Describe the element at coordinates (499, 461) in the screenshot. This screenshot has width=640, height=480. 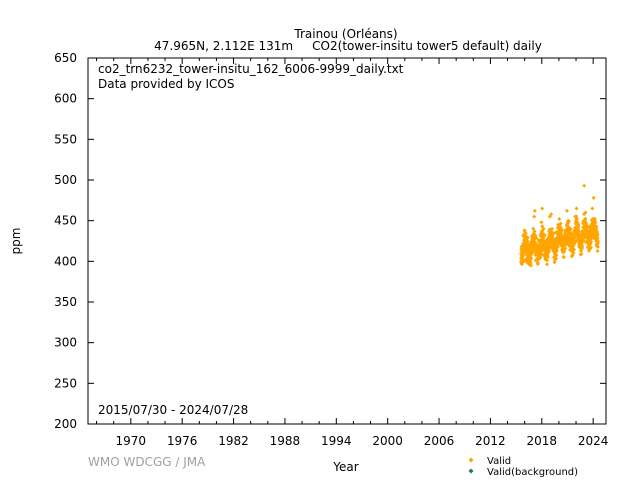
I see `legend-label-valid: Valid` at that location.